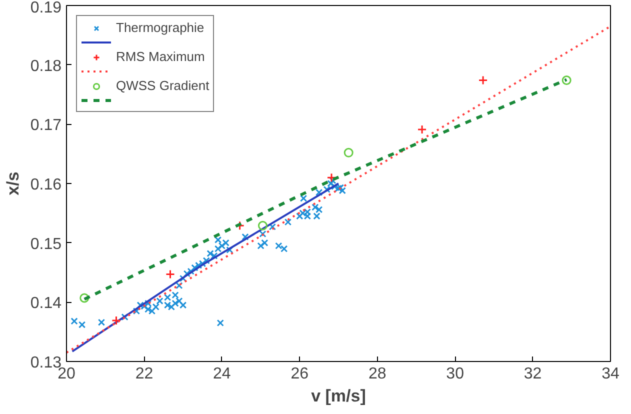  What do you see at coordinates (222, 374) in the screenshot?
I see `x-tick-label: 24` at bounding box center [222, 374].